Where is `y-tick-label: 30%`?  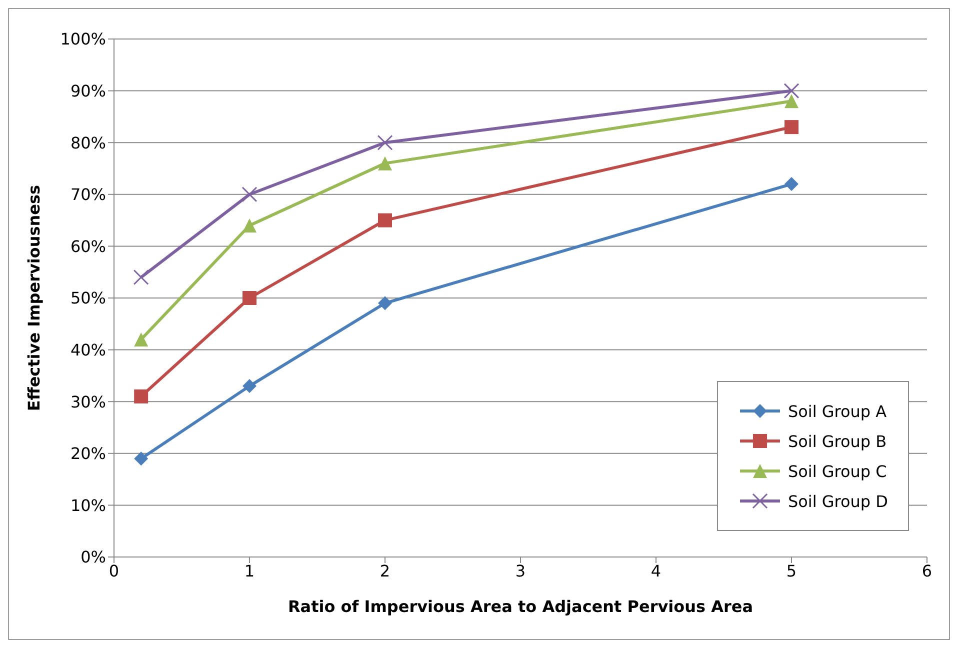
y-tick-label: 30% is located at coordinates (88, 402).